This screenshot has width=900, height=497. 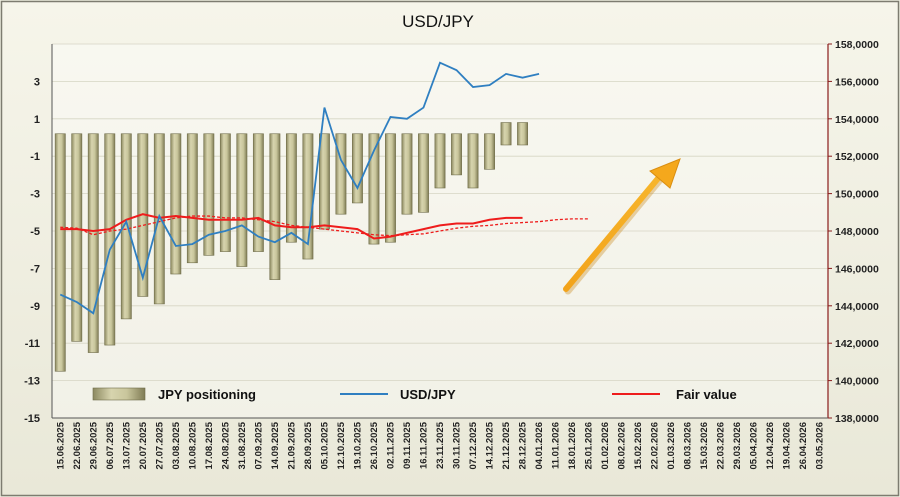 I want to click on legend: JPY positioning USD/JPY Fair value, so click(x=414, y=394).